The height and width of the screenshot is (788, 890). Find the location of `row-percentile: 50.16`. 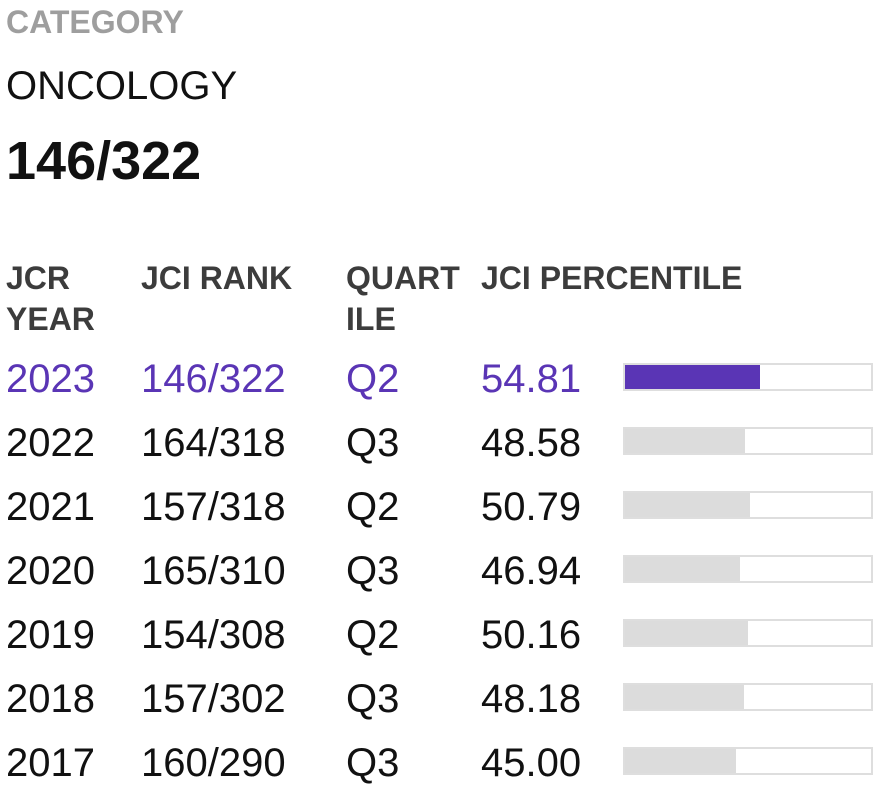

row-percentile: 50.16 is located at coordinates (531, 635).